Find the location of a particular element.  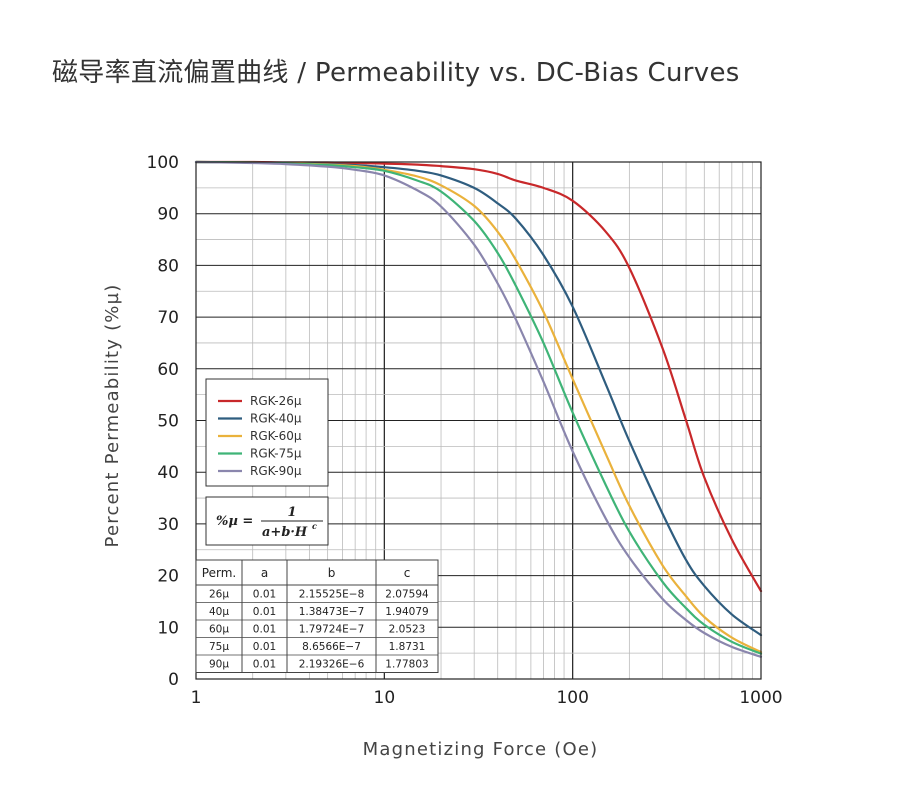

y-axis-label: Percent Permeability (%µ) is located at coordinates (112, 416).